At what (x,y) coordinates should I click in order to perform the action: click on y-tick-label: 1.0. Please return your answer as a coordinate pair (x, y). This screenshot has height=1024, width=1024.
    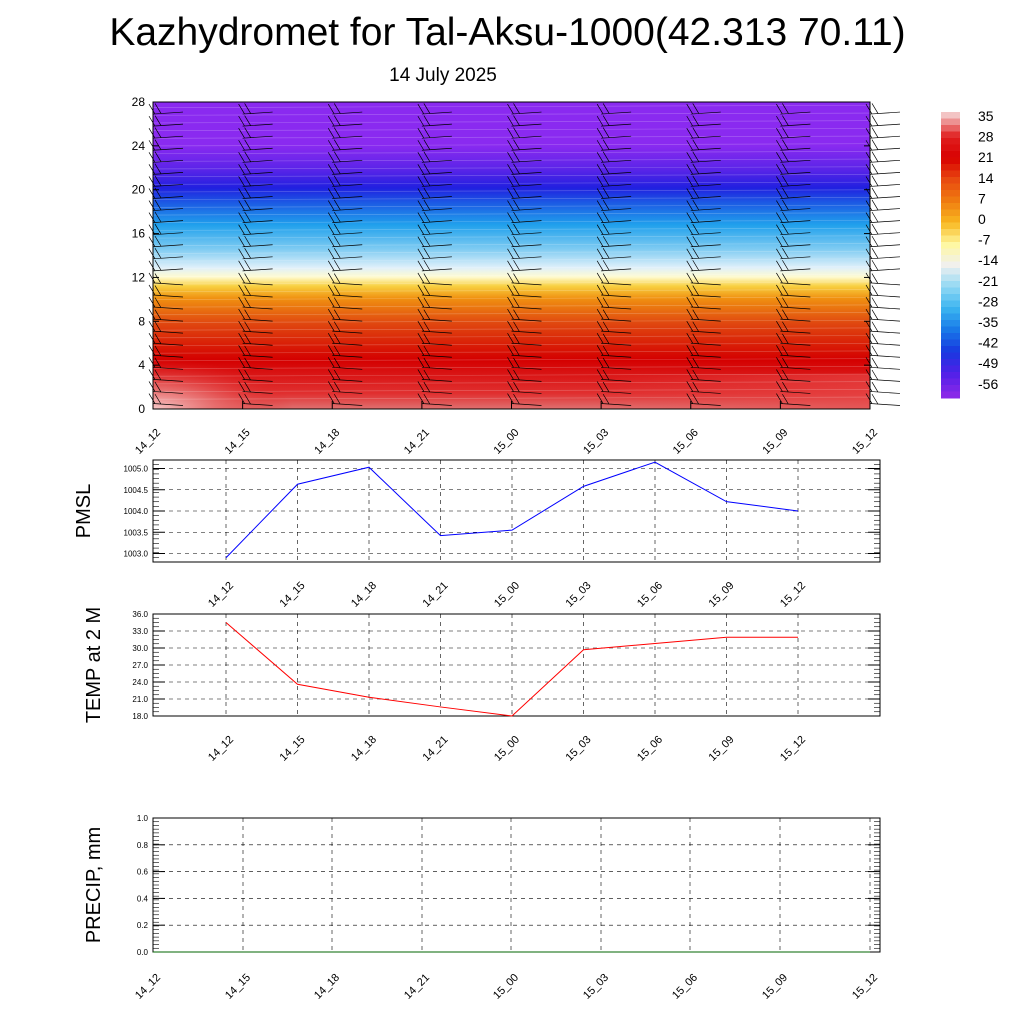
    Looking at the image, I should click on (143, 818).